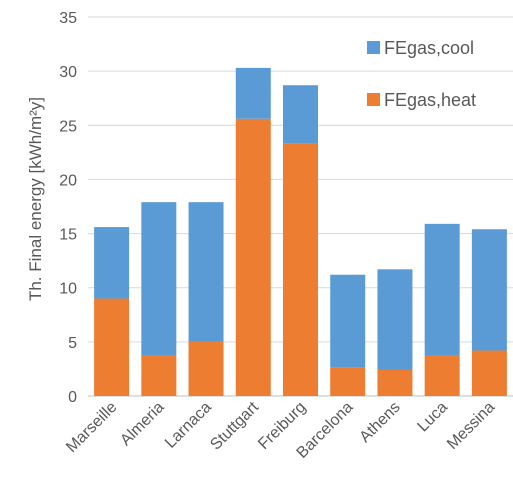 Image resolution: width=513 pixels, height=496 pixels. Describe the element at coordinates (91, 427) in the screenshot. I see `x-category-label-marseille: Marseille` at that location.